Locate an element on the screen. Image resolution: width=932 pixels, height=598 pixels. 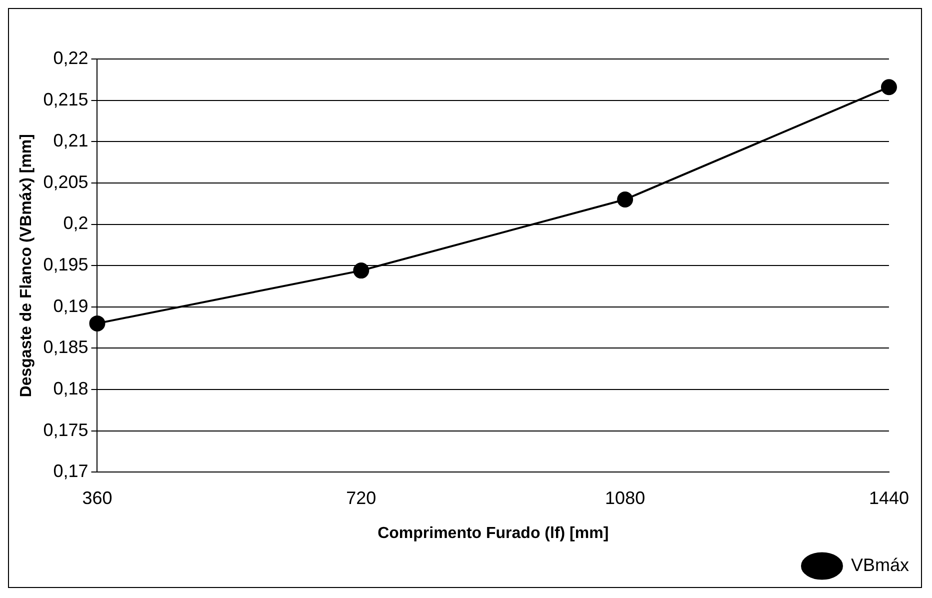
y-tick-label: 0,22 is located at coordinates (70, 58).